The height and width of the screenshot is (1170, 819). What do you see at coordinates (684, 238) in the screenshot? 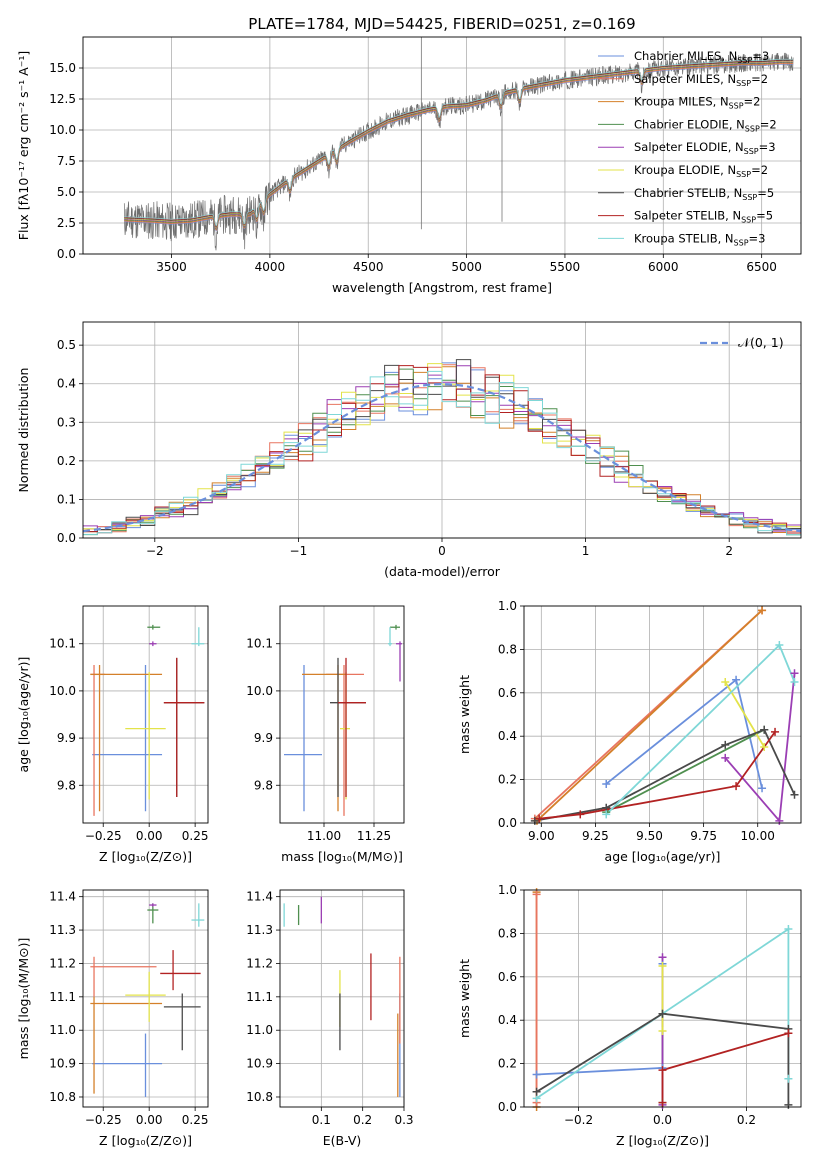
I see `legend-label-text: Kroupa STELIB, N` at bounding box center [684, 238].